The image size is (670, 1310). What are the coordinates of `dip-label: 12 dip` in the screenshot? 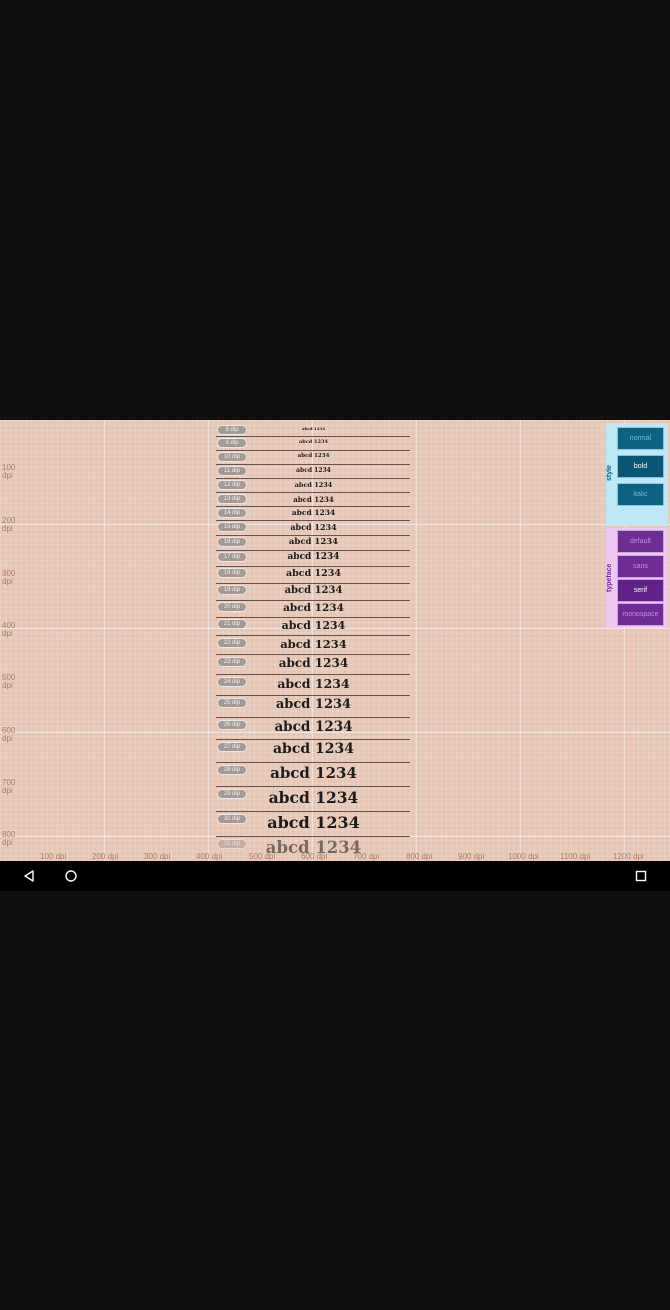 It's located at (232, 485).